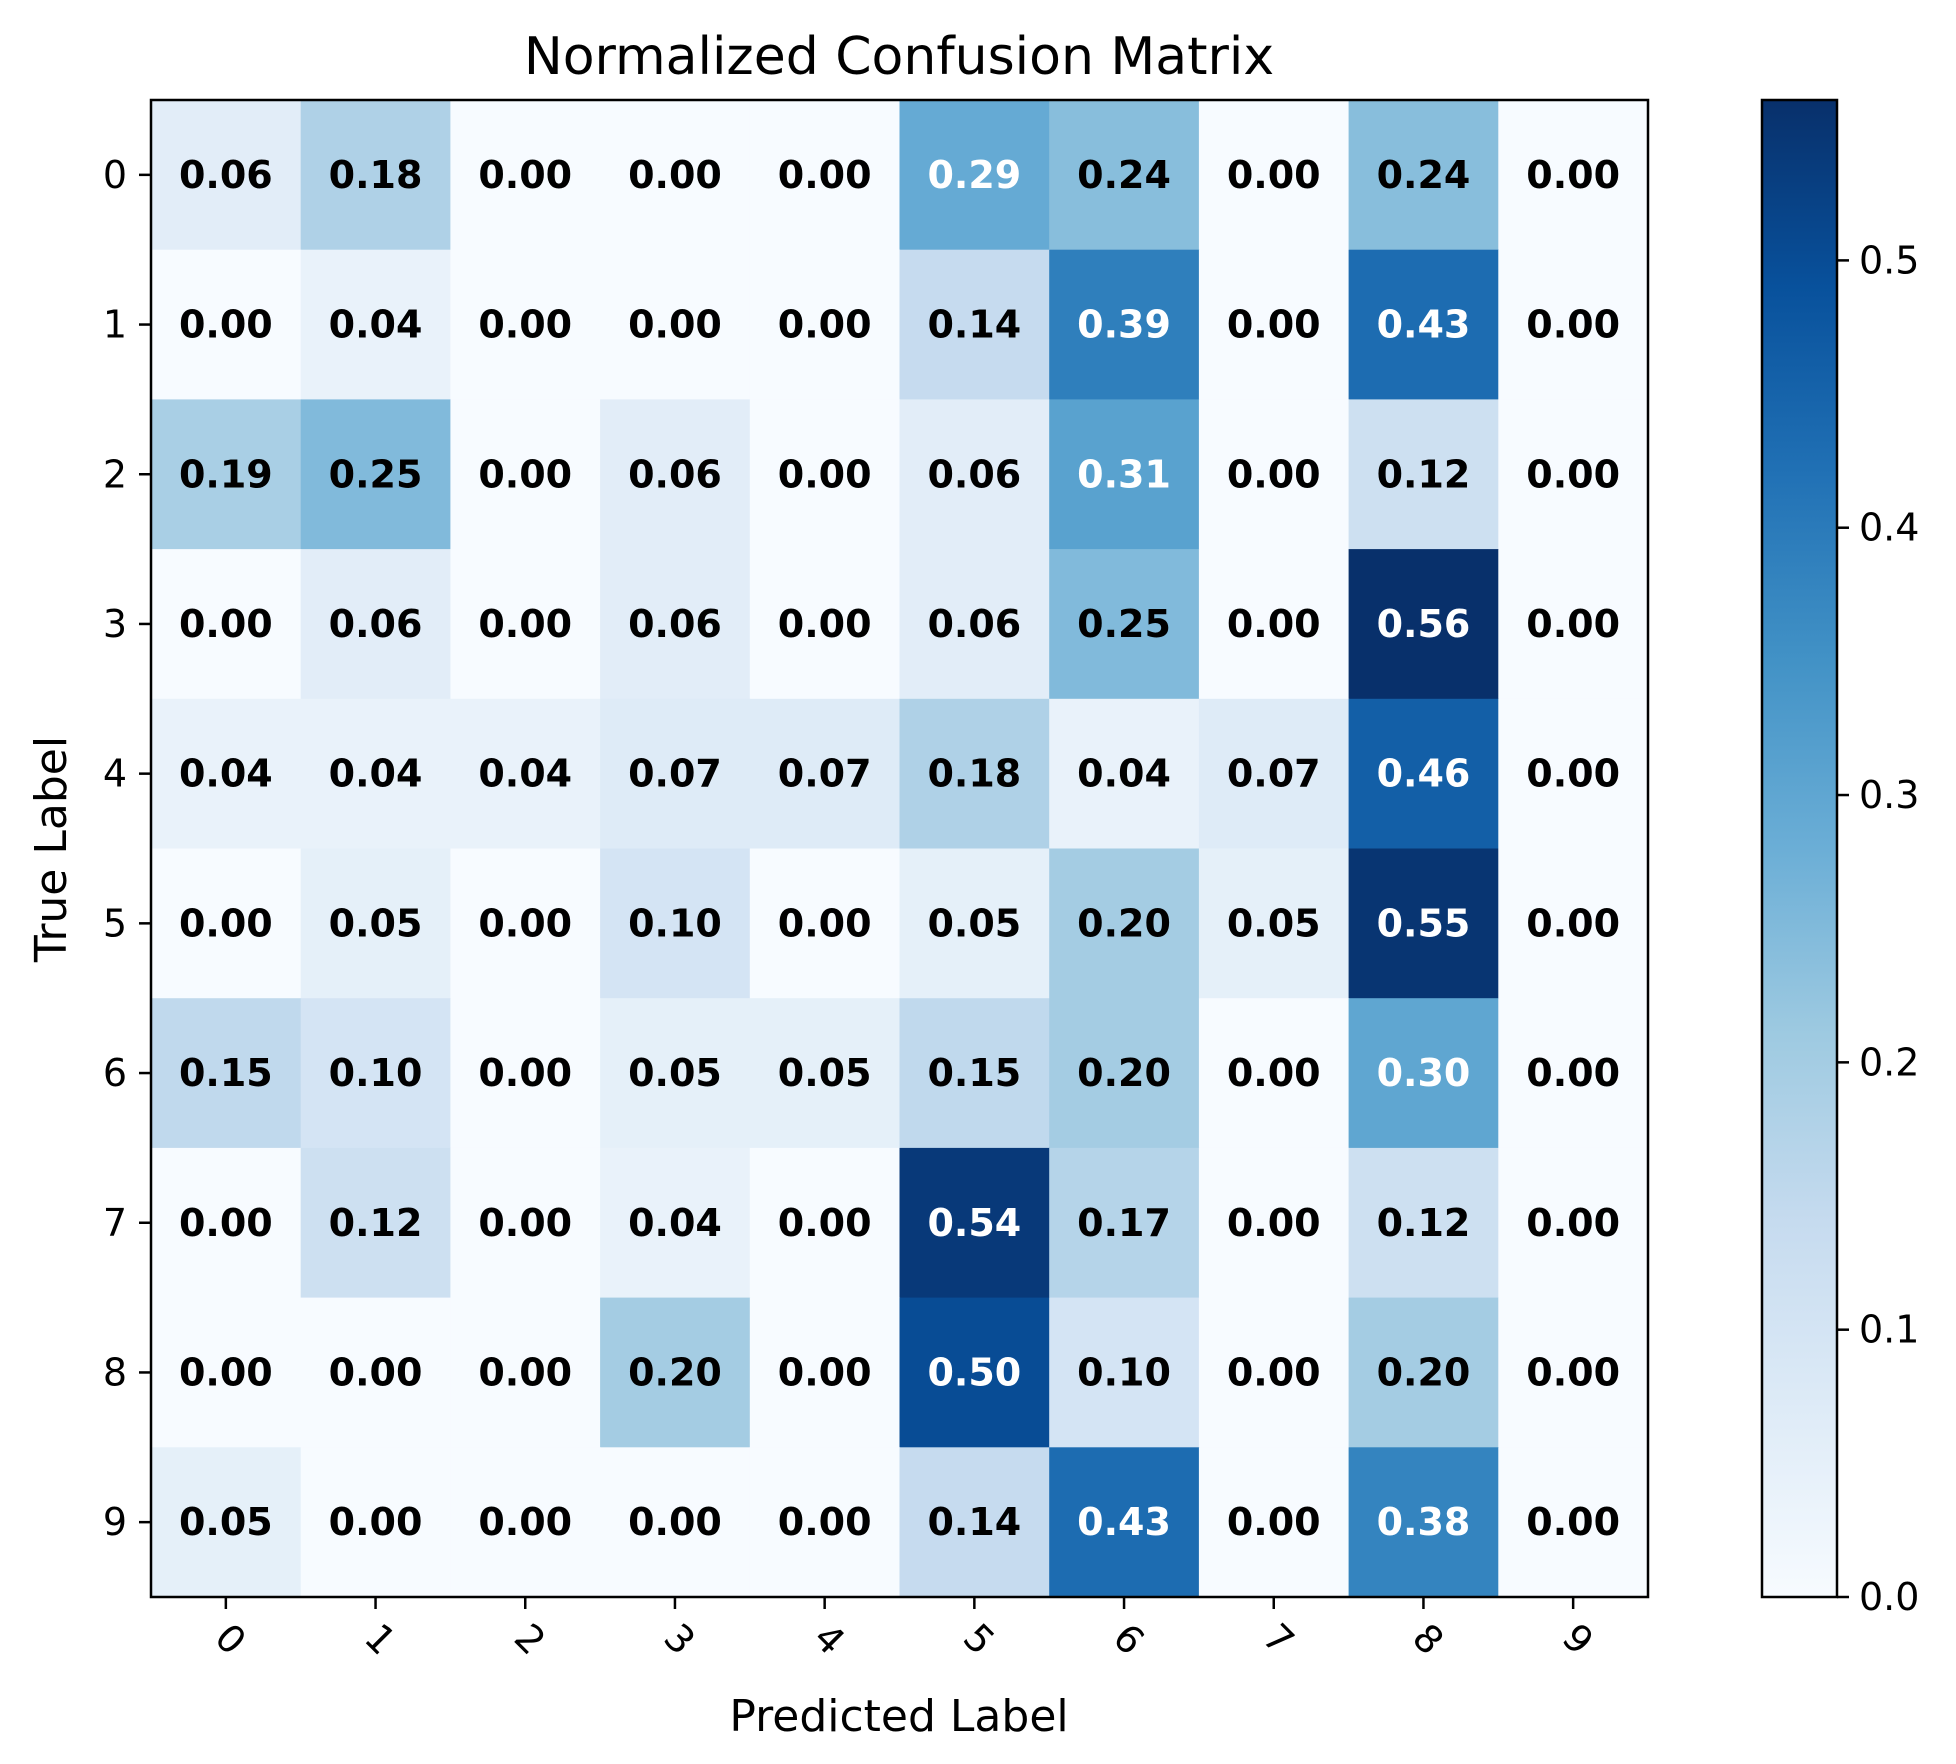  I want to click on cell-value-label: 0.46, so click(1424, 774).